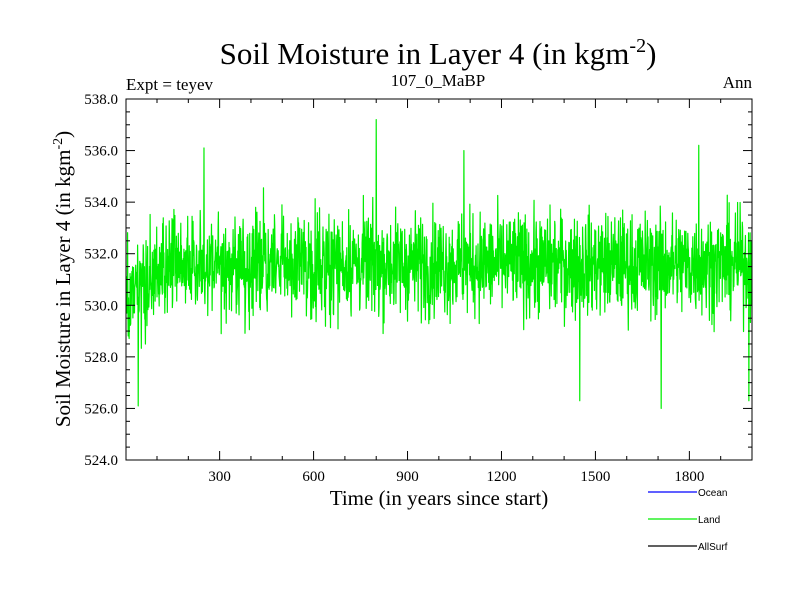 This screenshot has height=600, width=800. Describe the element at coordinates (101, 255) in the screenshot. I see `y-tick-label: 532.0` at that location.